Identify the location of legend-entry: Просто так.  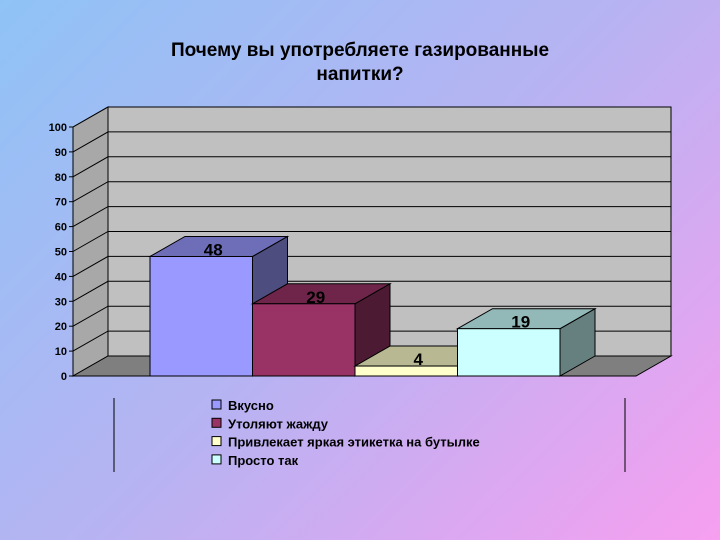
(263, 460).